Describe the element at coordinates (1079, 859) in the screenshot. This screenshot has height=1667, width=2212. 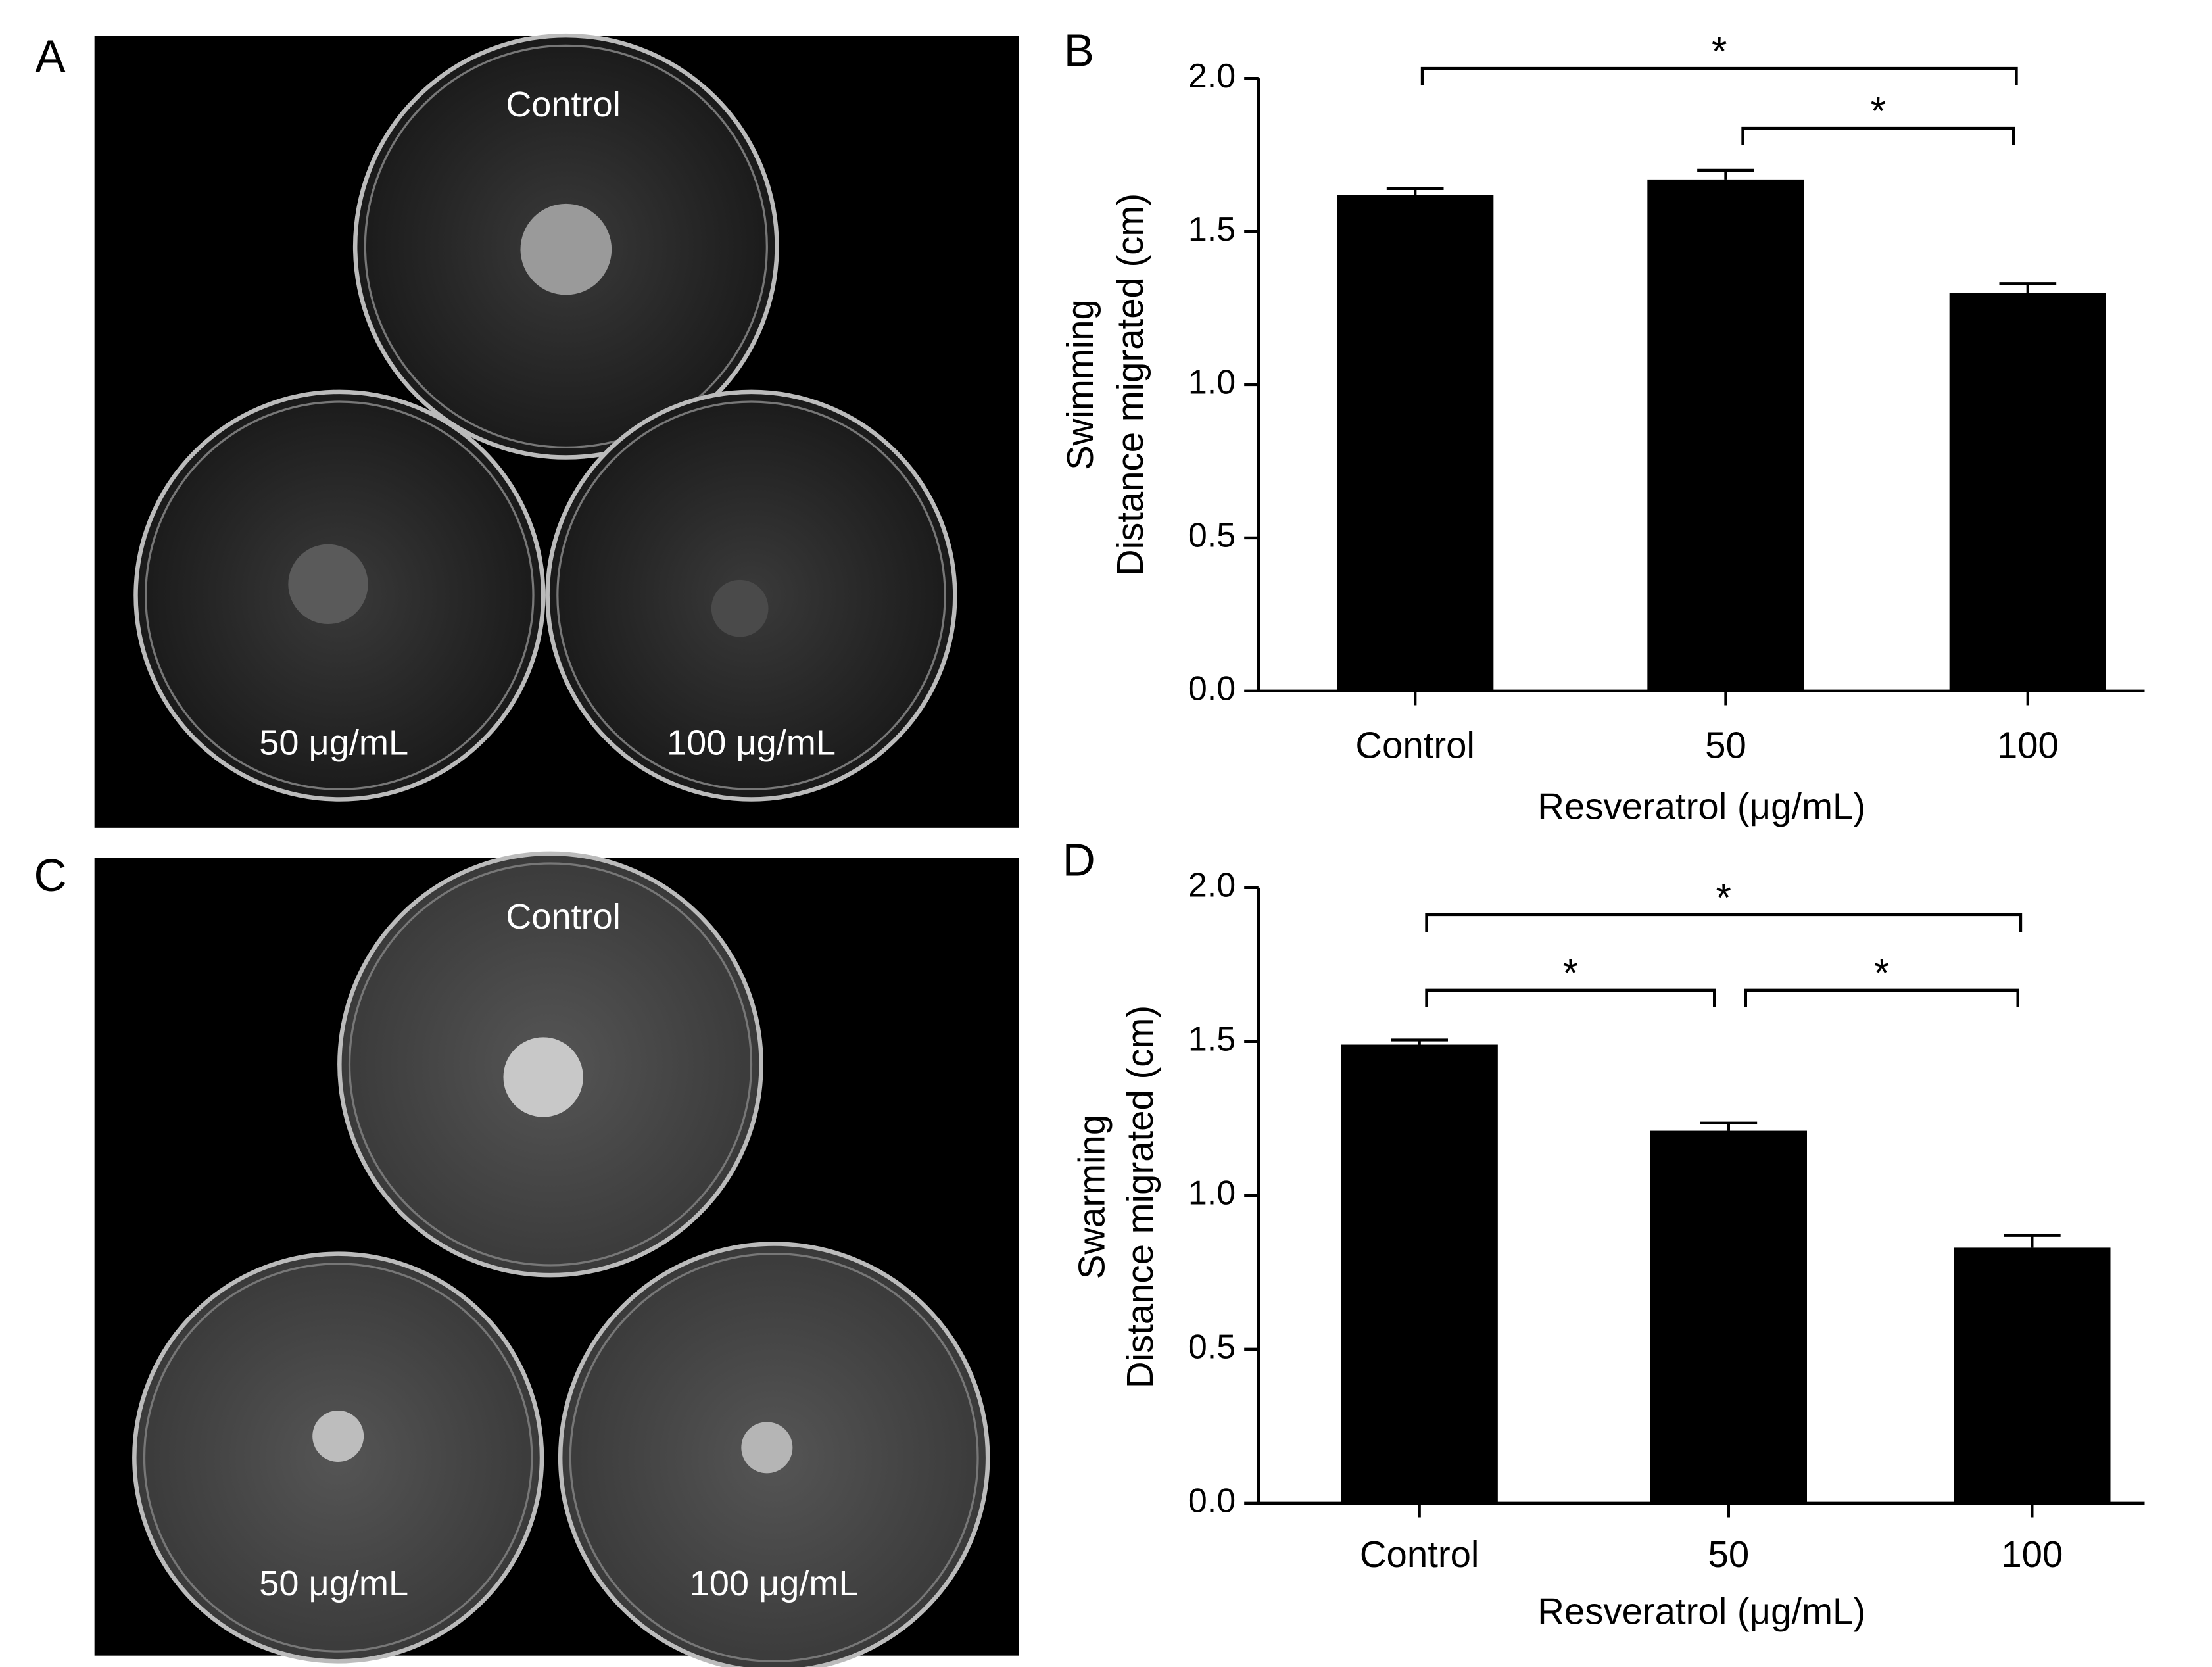
I see `panel-label: D` at that location.